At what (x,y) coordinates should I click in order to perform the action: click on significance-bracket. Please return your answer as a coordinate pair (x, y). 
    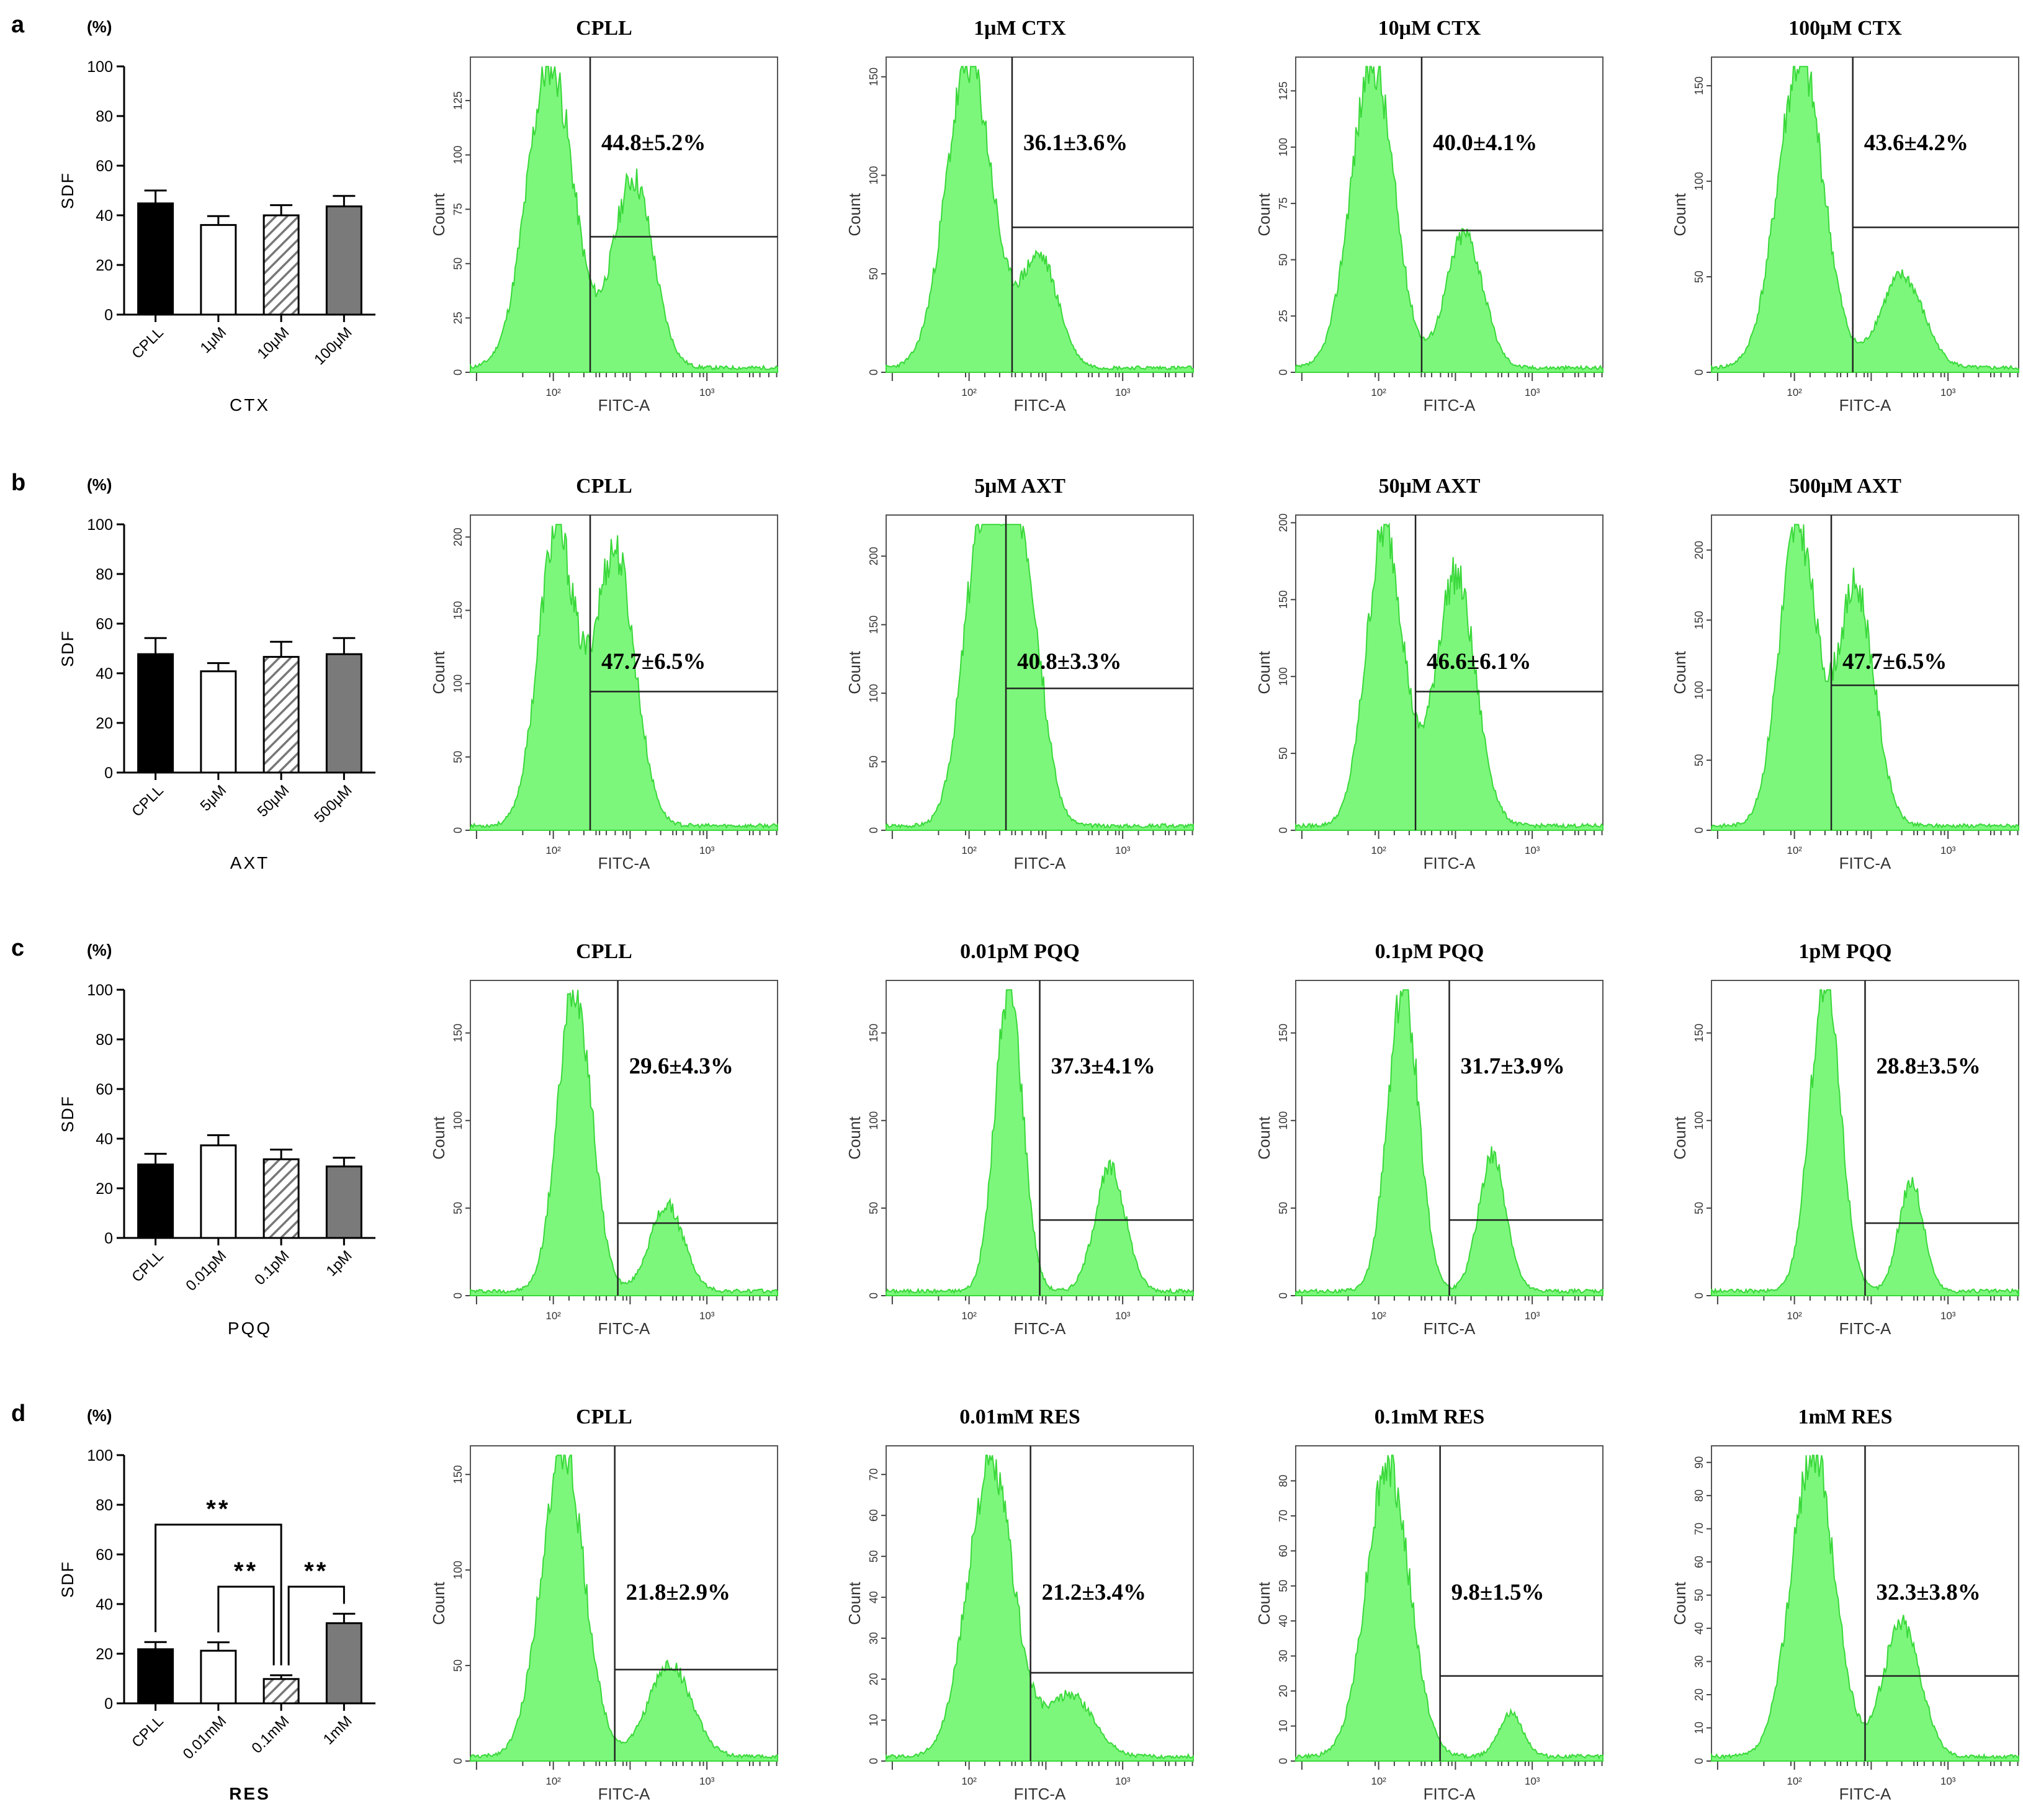
    Looking at the image, I should click on (246, 1625).